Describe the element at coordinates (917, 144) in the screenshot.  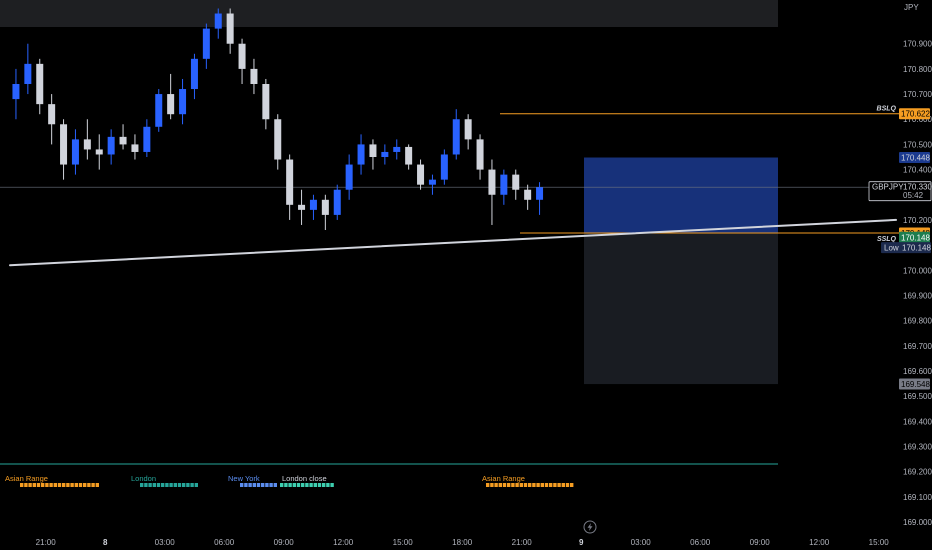
I see `y-tick-label: 170.500` at that location.